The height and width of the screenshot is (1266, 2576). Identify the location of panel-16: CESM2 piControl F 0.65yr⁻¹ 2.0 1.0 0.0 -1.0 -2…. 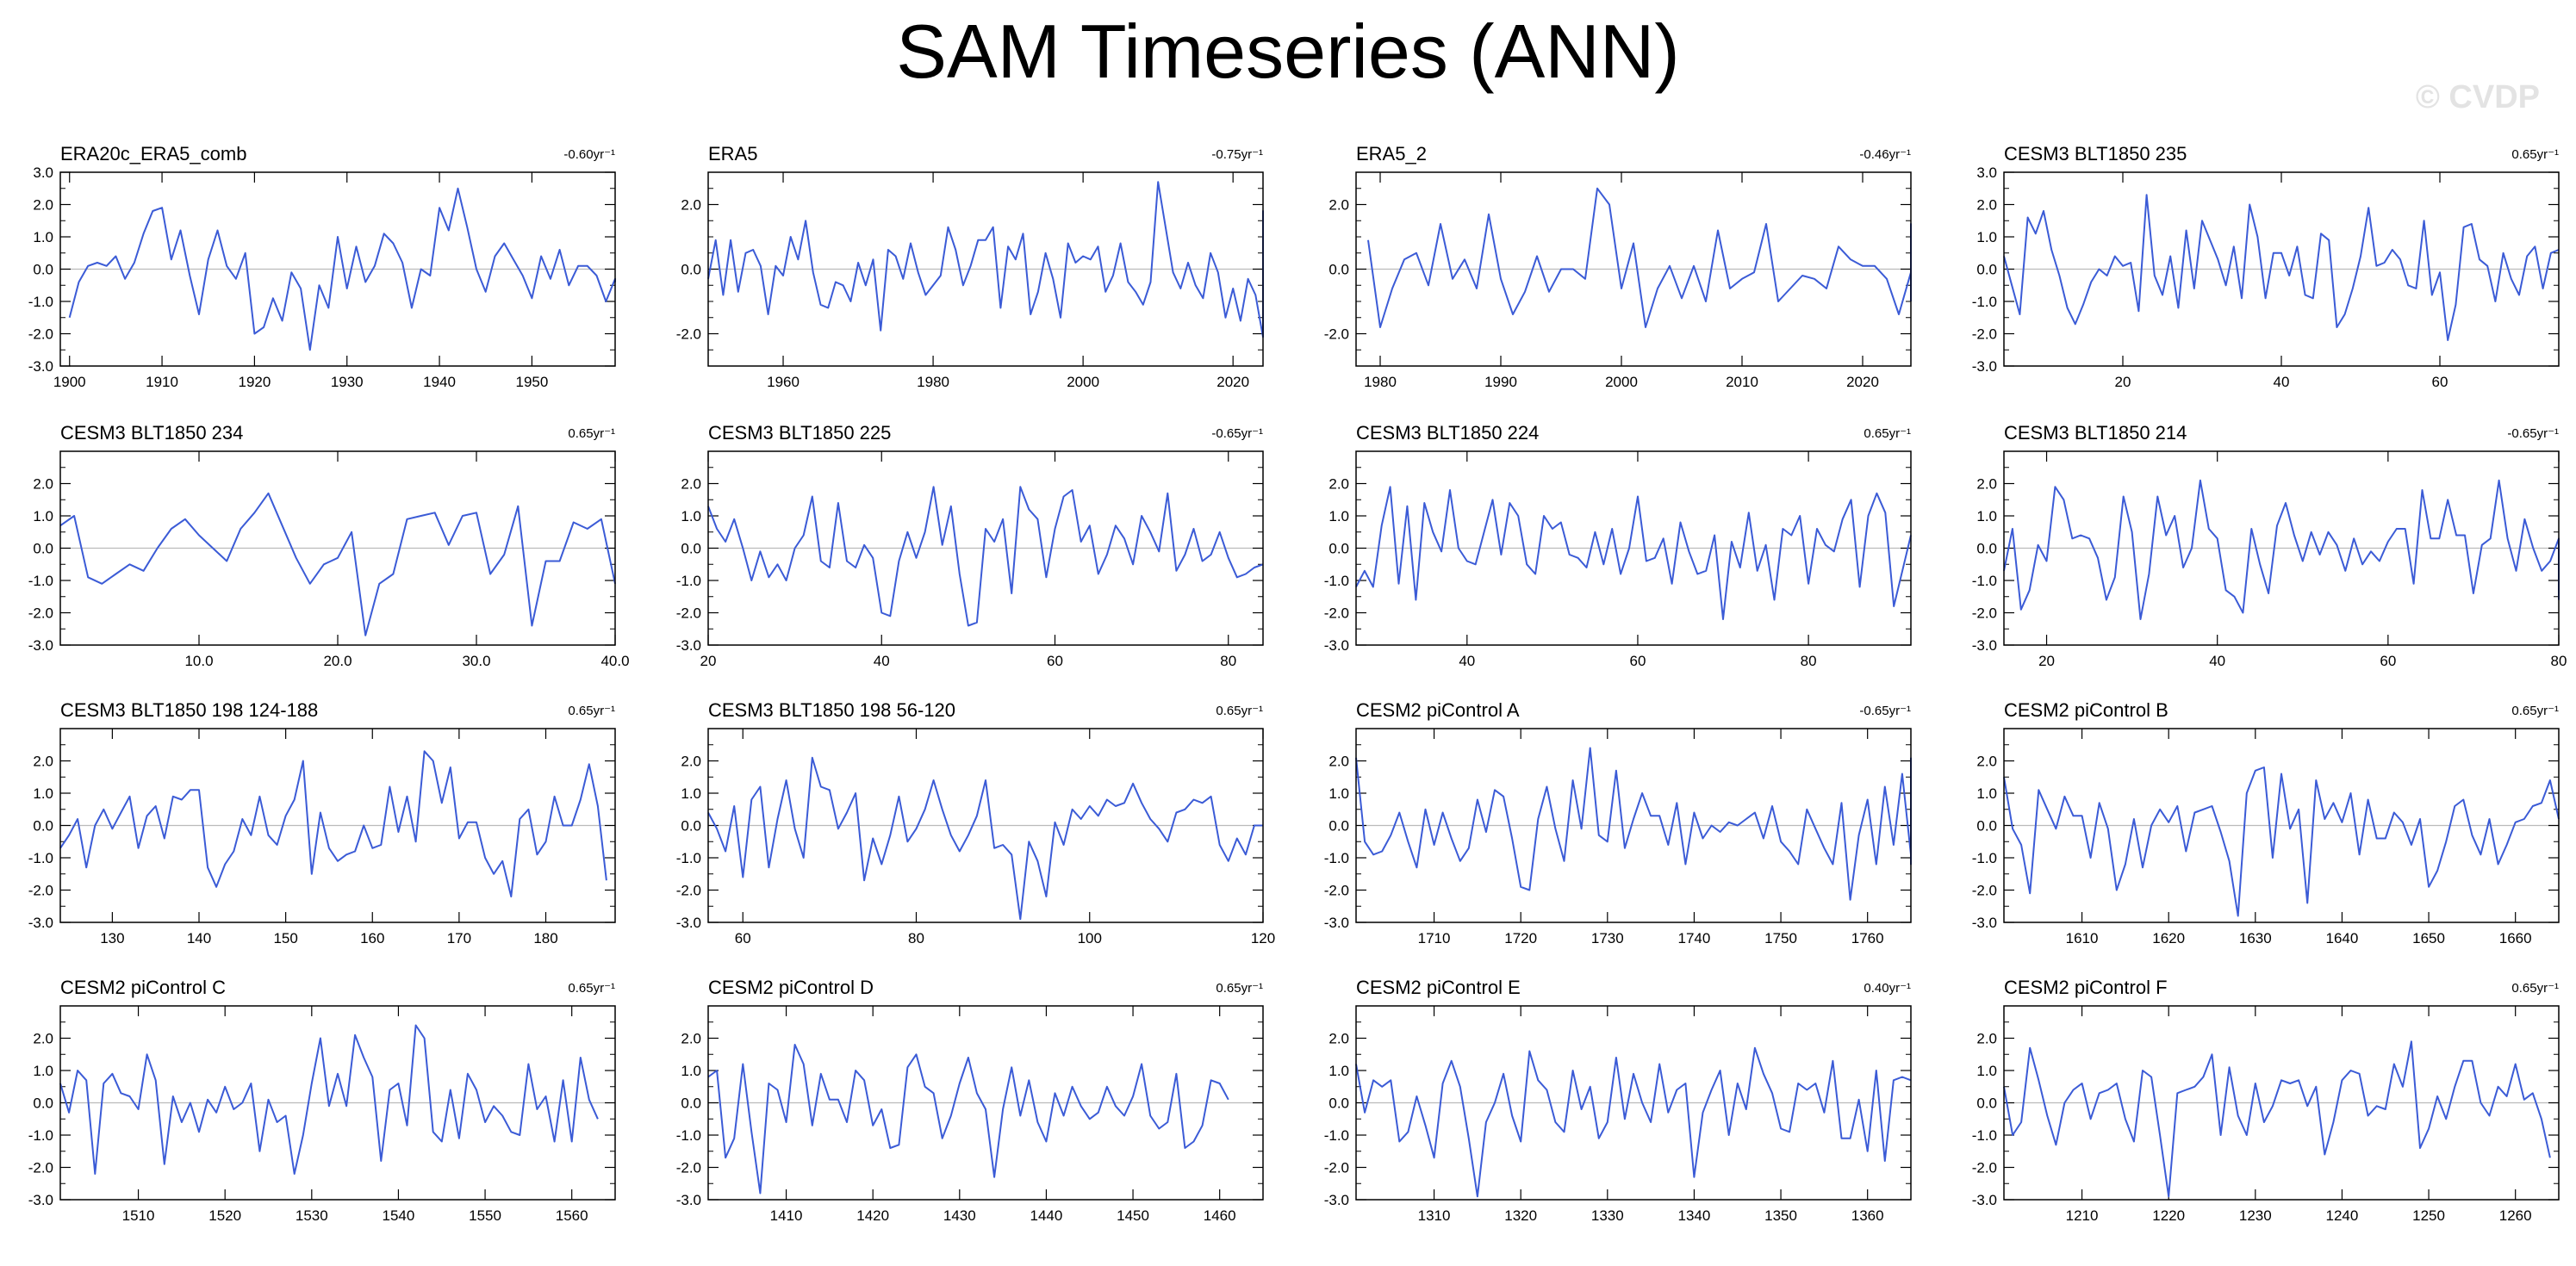
(2266, 1100).